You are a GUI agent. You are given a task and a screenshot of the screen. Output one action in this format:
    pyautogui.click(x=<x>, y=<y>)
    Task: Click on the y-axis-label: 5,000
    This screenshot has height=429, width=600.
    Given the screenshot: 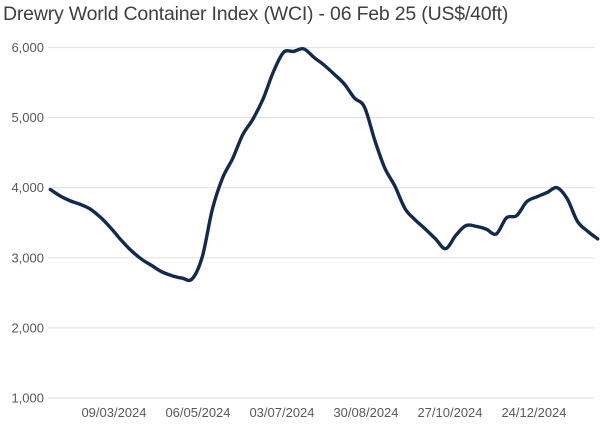 What is the action you would take?
    pyautogui.click(x=27, y=117)
    